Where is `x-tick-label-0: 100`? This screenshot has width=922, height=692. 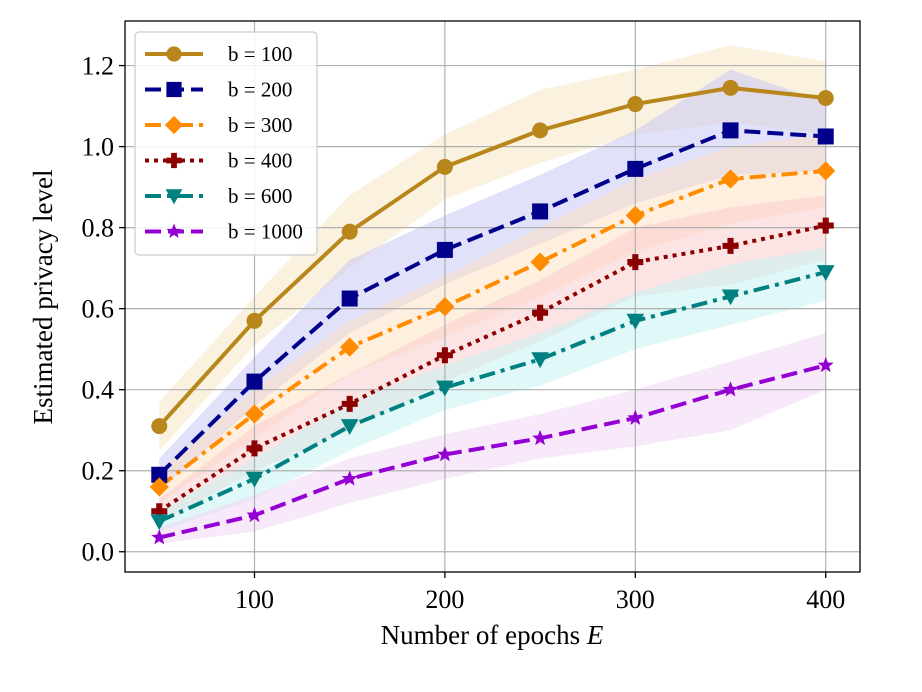 x-tick-label-0: 100 is located at coordinates (254, 599).